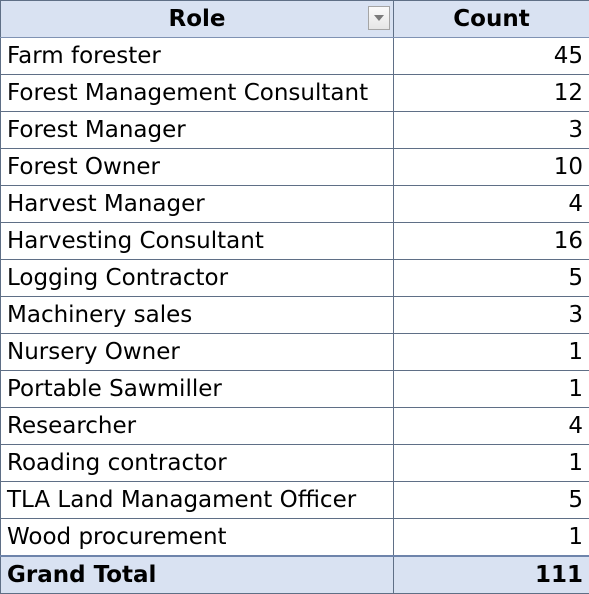  I want to click on role-cell: TLA Land Managament Officer, so click(197, 500).